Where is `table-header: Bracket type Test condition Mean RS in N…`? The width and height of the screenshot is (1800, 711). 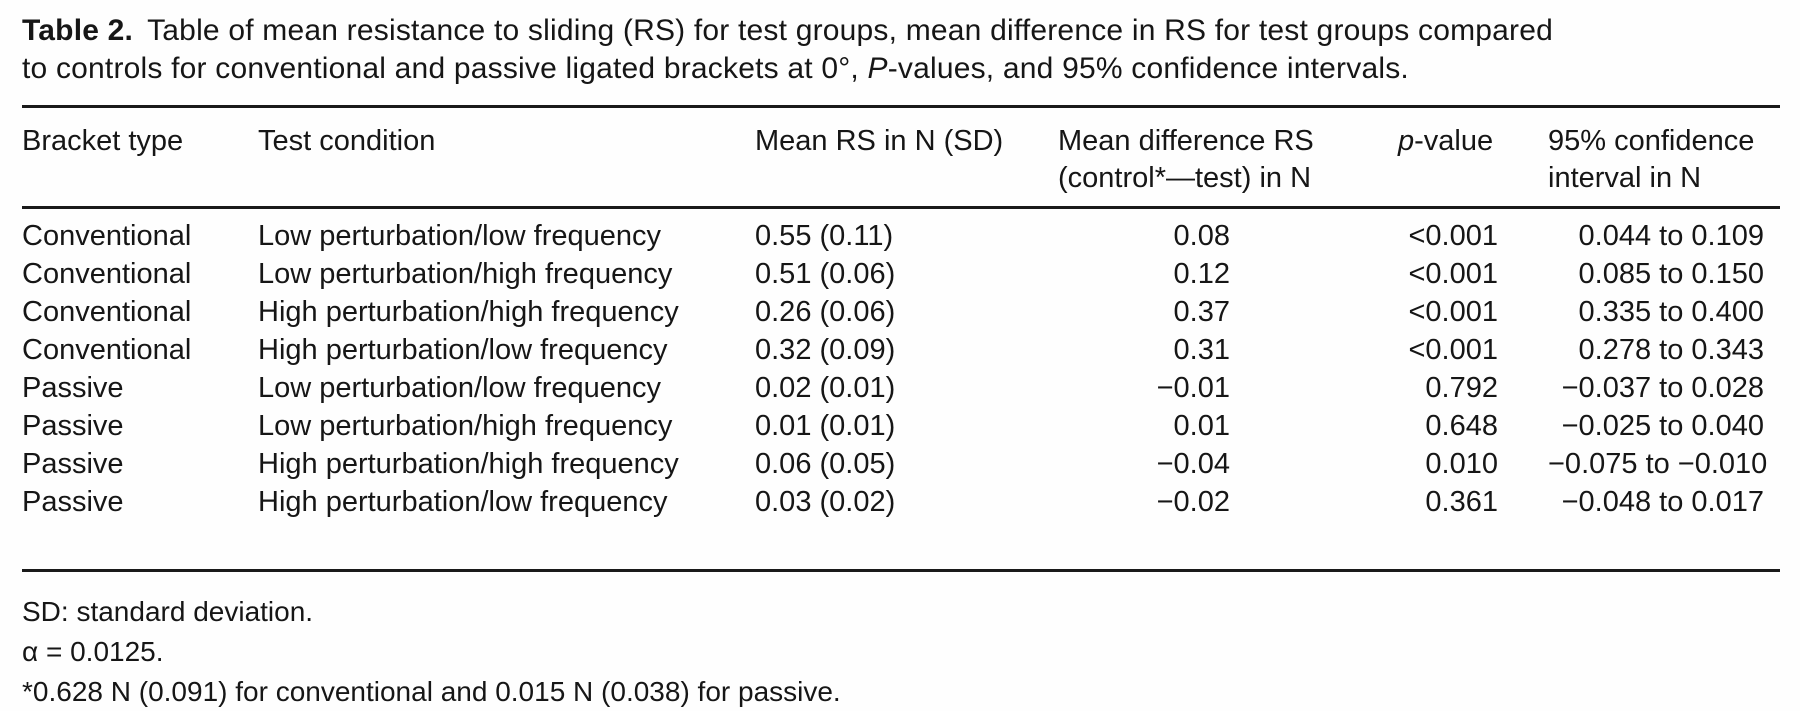
table-header: Bracket type Test condition Mean RS in N… is located at coordinates (901, 157).